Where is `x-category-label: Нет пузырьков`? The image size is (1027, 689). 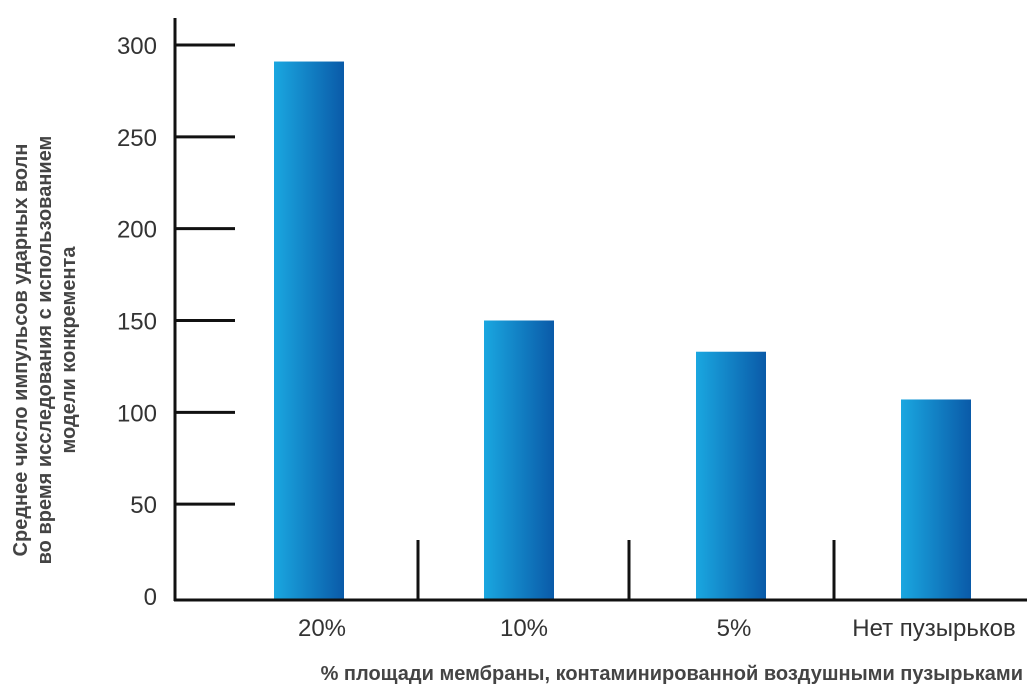
x-category-label: Нет пузырьков is located at coordinates (934, 628).